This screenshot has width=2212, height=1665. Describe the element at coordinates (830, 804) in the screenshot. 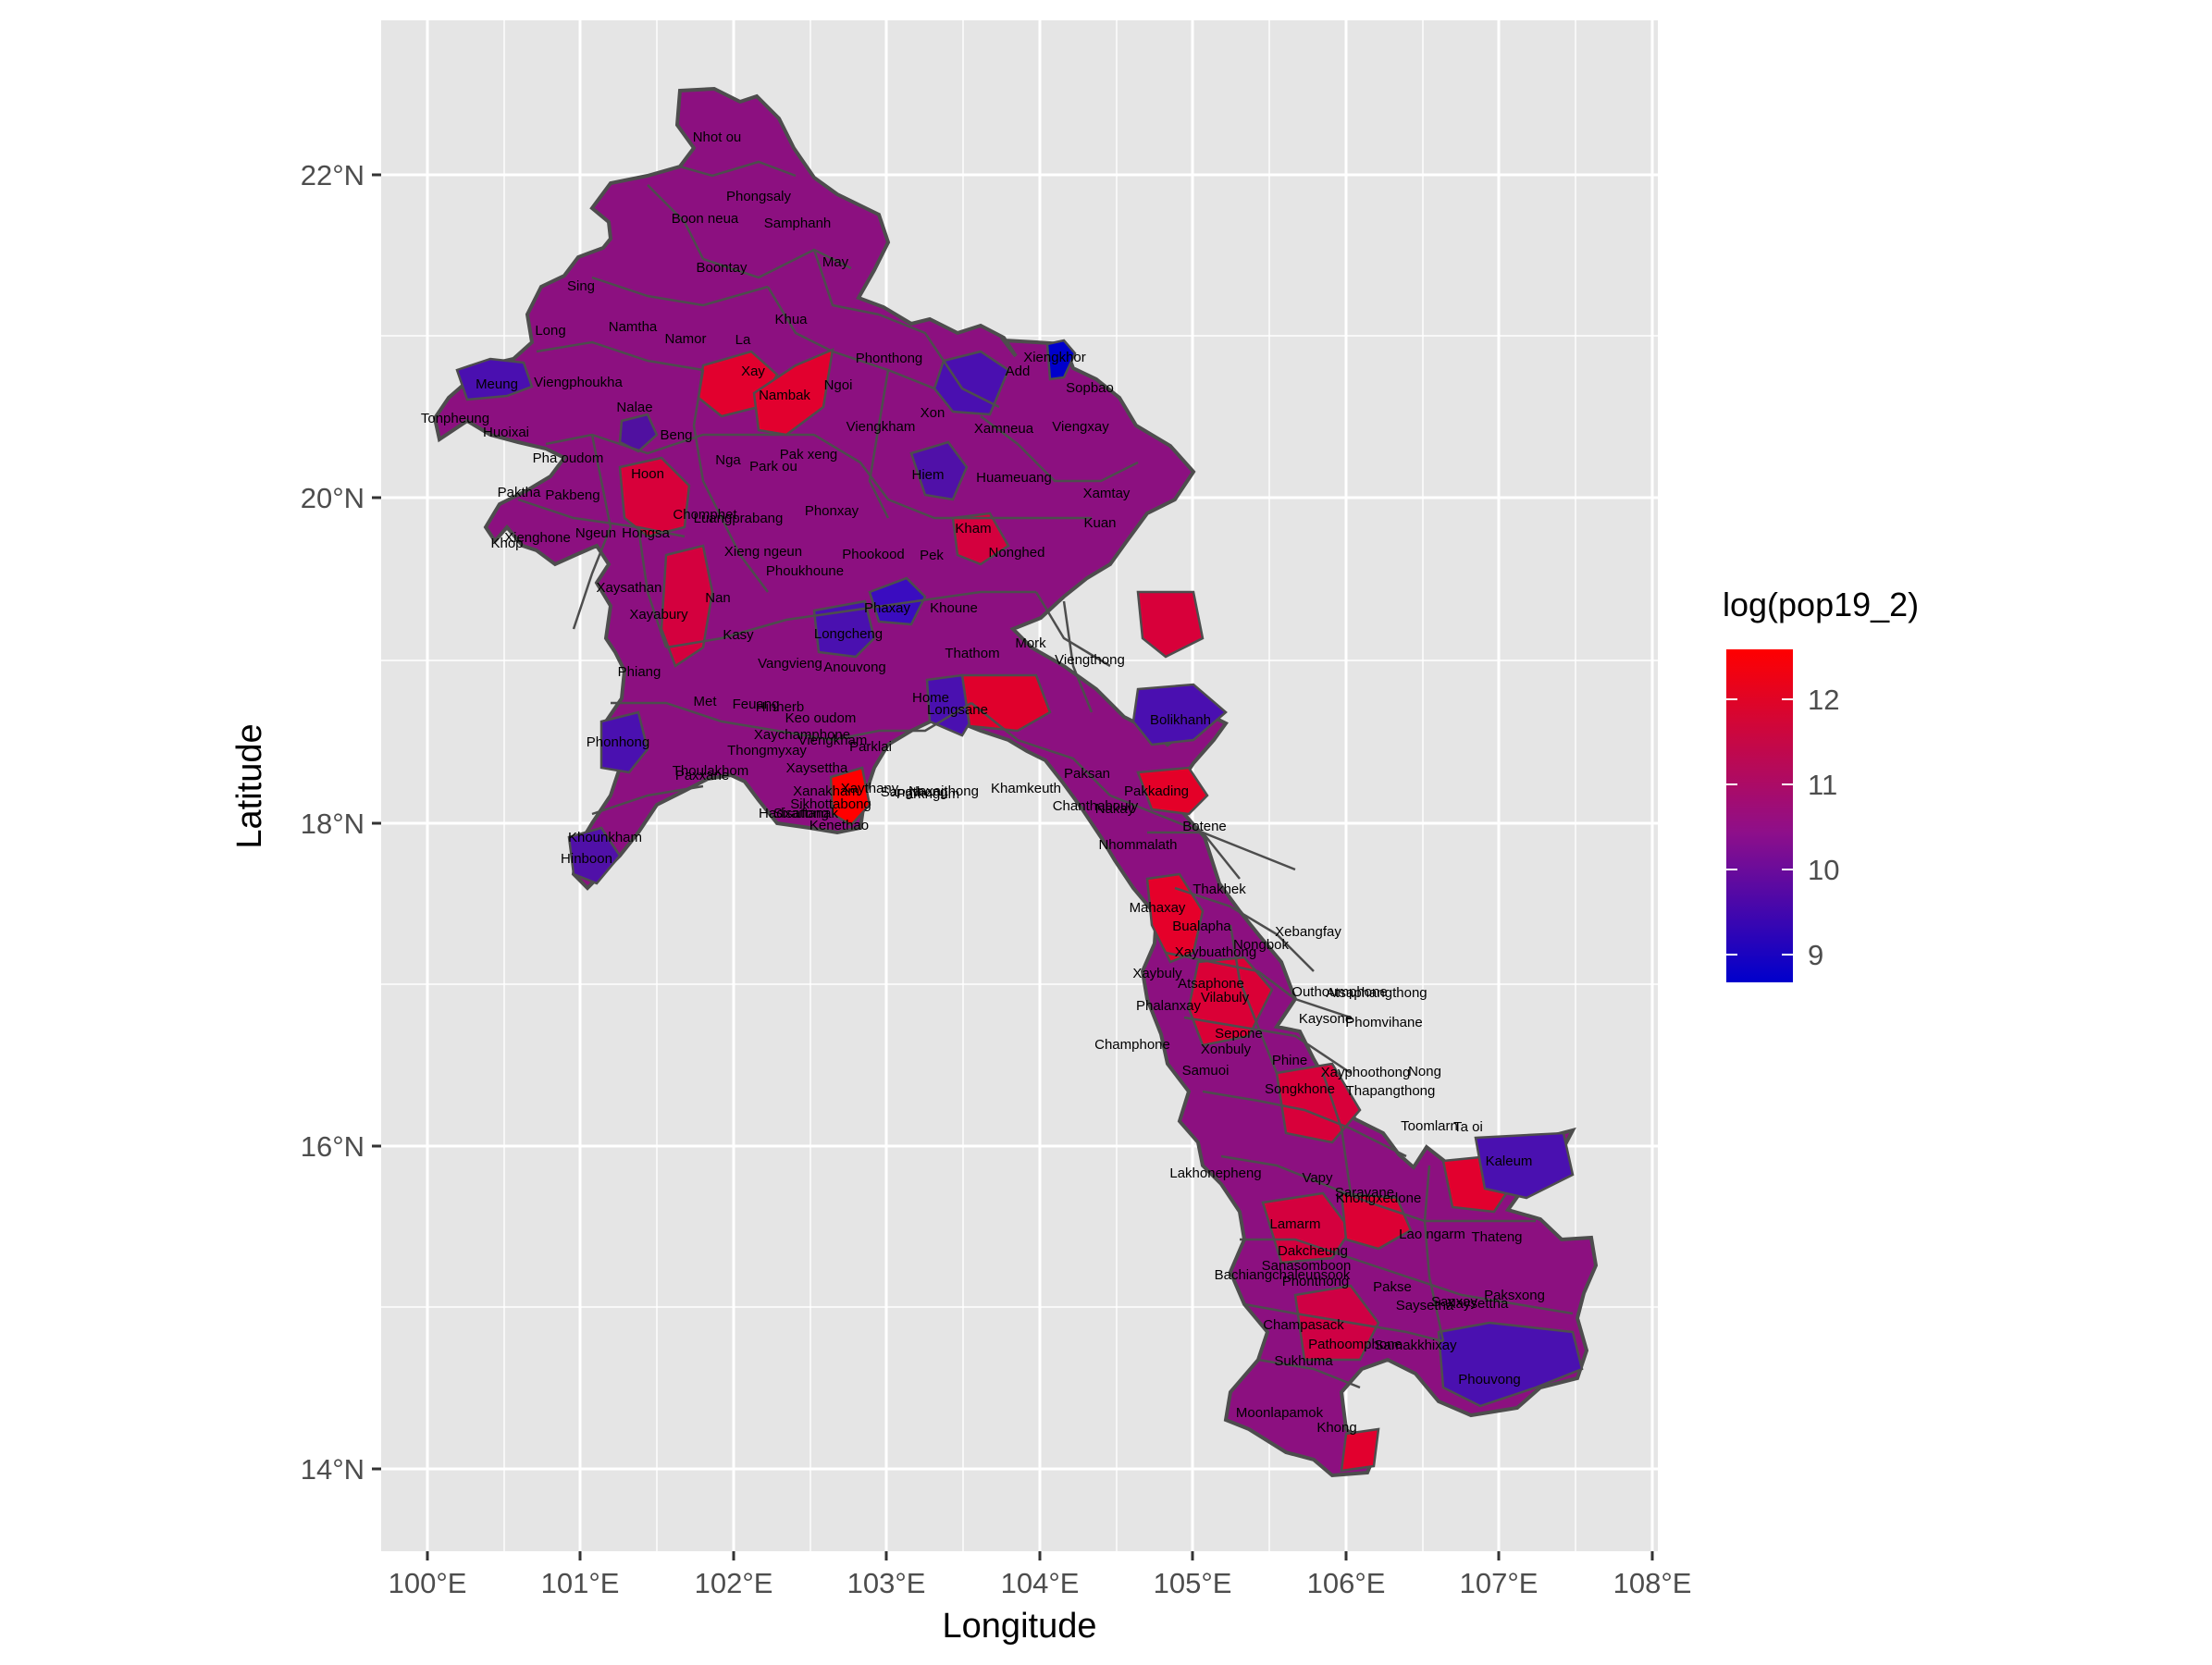

I see `district-label: Sikhottabong` at that location.